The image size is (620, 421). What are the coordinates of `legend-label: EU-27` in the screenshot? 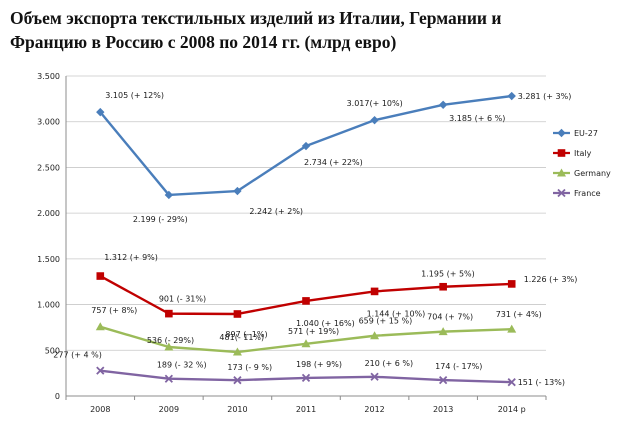 It's located at (586, 133).